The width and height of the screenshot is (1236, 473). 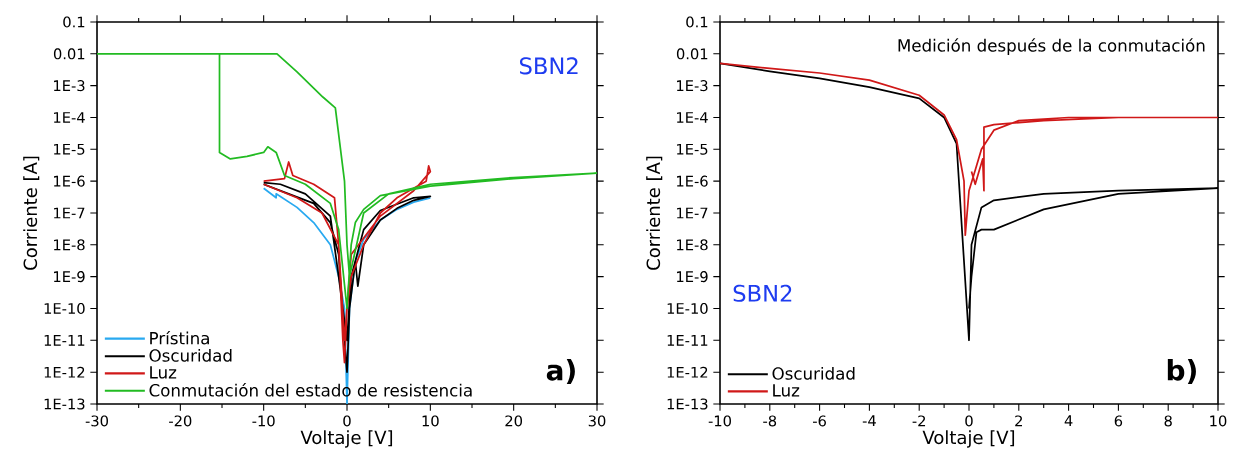 What do you see at coordinates (1168, 421) in the screenshot?
I see `x-tick-label: 8` at bounding box center [1168, 421].